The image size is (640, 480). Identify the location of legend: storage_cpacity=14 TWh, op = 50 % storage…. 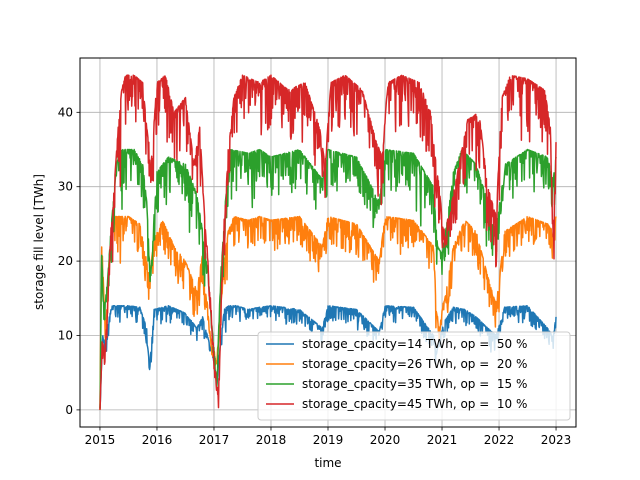
(414, 376).